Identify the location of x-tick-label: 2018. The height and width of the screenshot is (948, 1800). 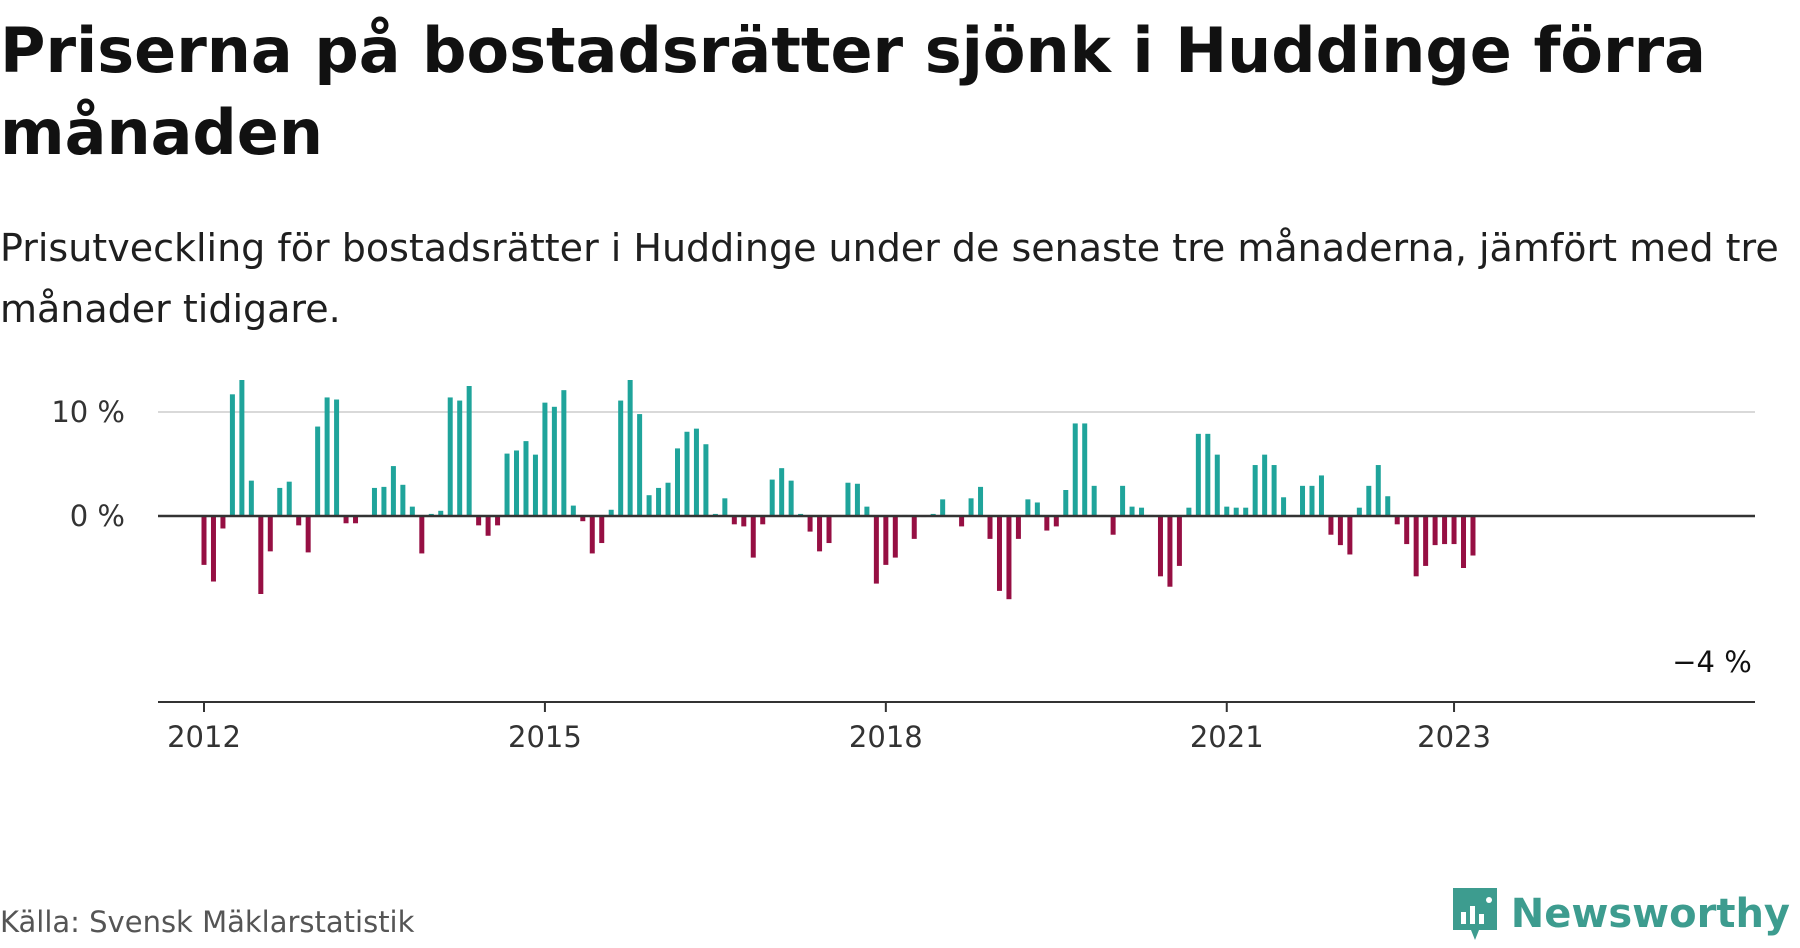
(886, 737).